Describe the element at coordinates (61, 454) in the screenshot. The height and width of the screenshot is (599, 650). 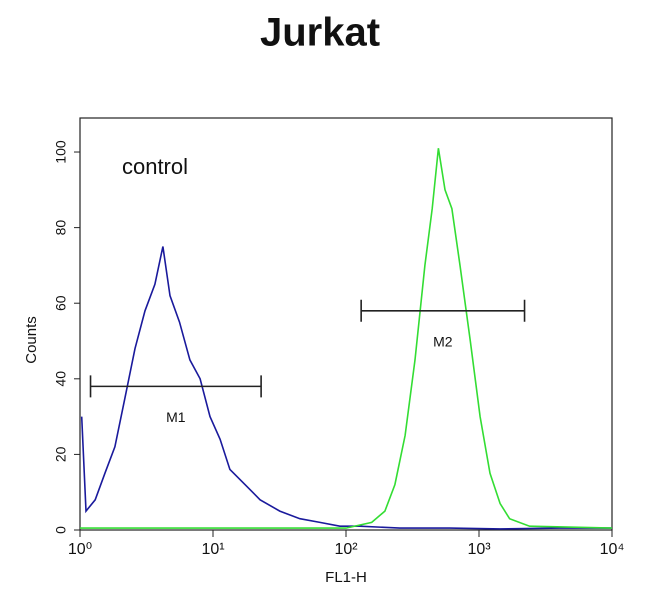
I see `y-tick-label: 20` at that location.